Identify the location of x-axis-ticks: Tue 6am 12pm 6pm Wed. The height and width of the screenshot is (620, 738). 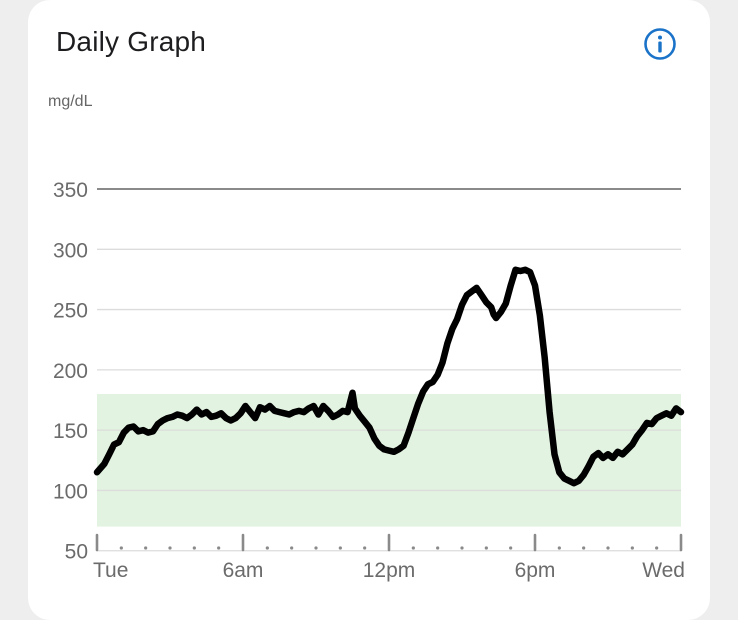
(389, 557).